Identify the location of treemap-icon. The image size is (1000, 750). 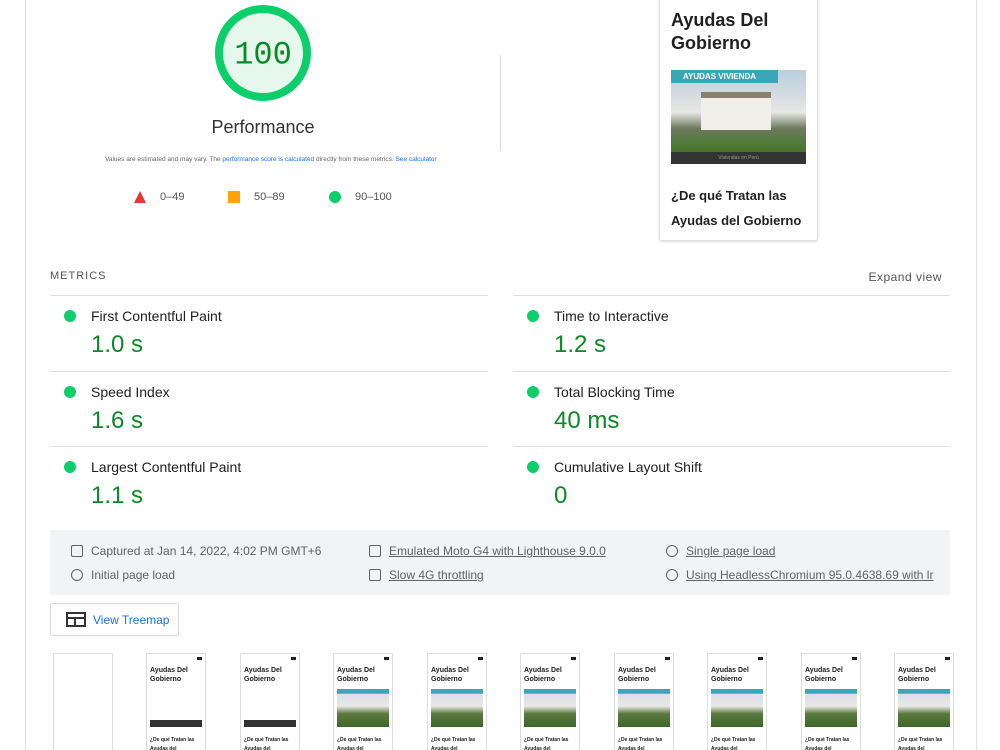
(76, 619).